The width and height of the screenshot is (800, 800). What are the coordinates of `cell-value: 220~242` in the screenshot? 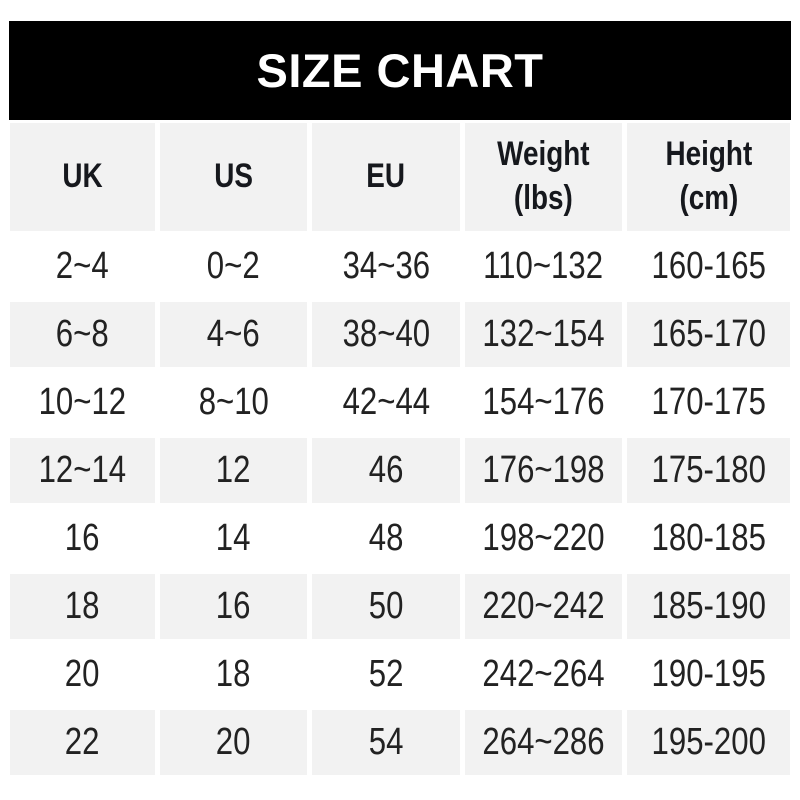 It's located at (543, 606).